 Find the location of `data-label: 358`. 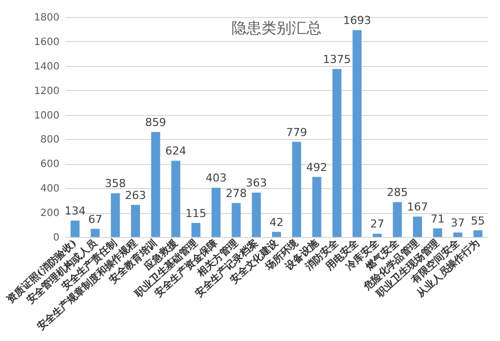

data-label: 358 is located at coordinates (115, 183).